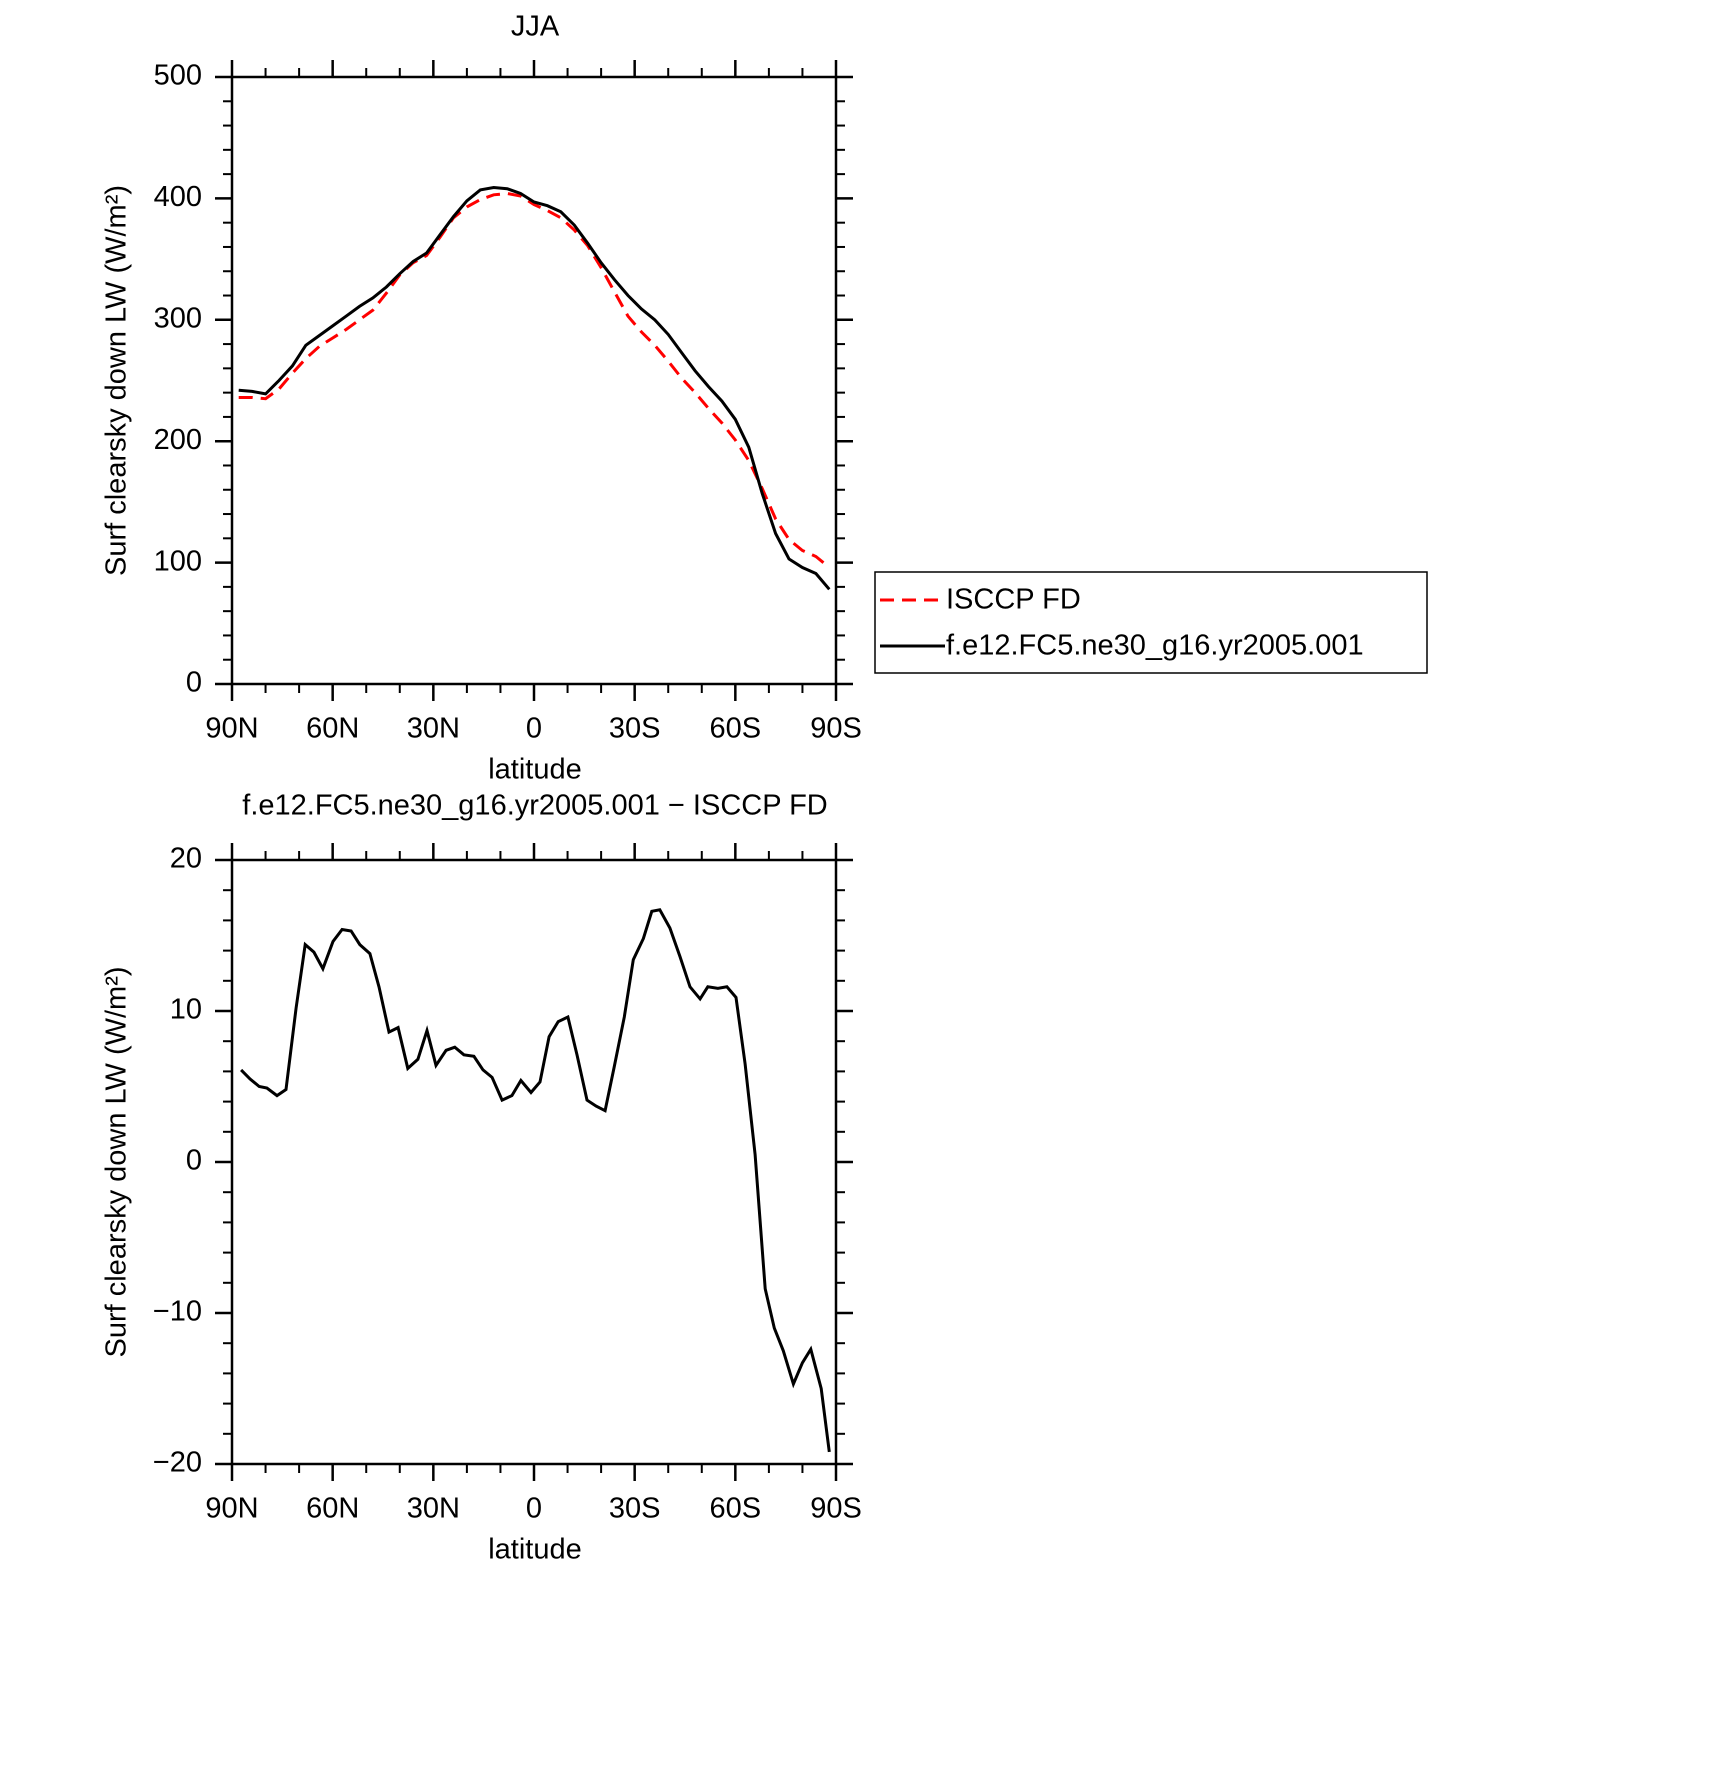  Describe the element at coordinates (535, 27) in the screenshot. I see `chart-title: JJA` at that location.